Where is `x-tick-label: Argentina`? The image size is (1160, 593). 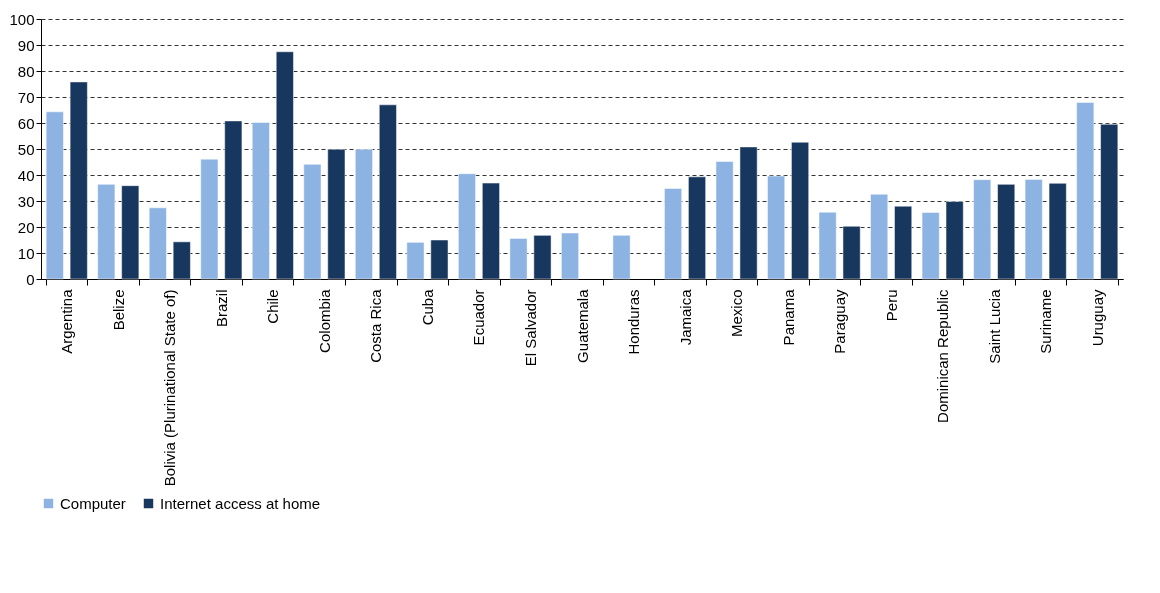 x-tick-label: Argentina is located at coordinates (67, 321).